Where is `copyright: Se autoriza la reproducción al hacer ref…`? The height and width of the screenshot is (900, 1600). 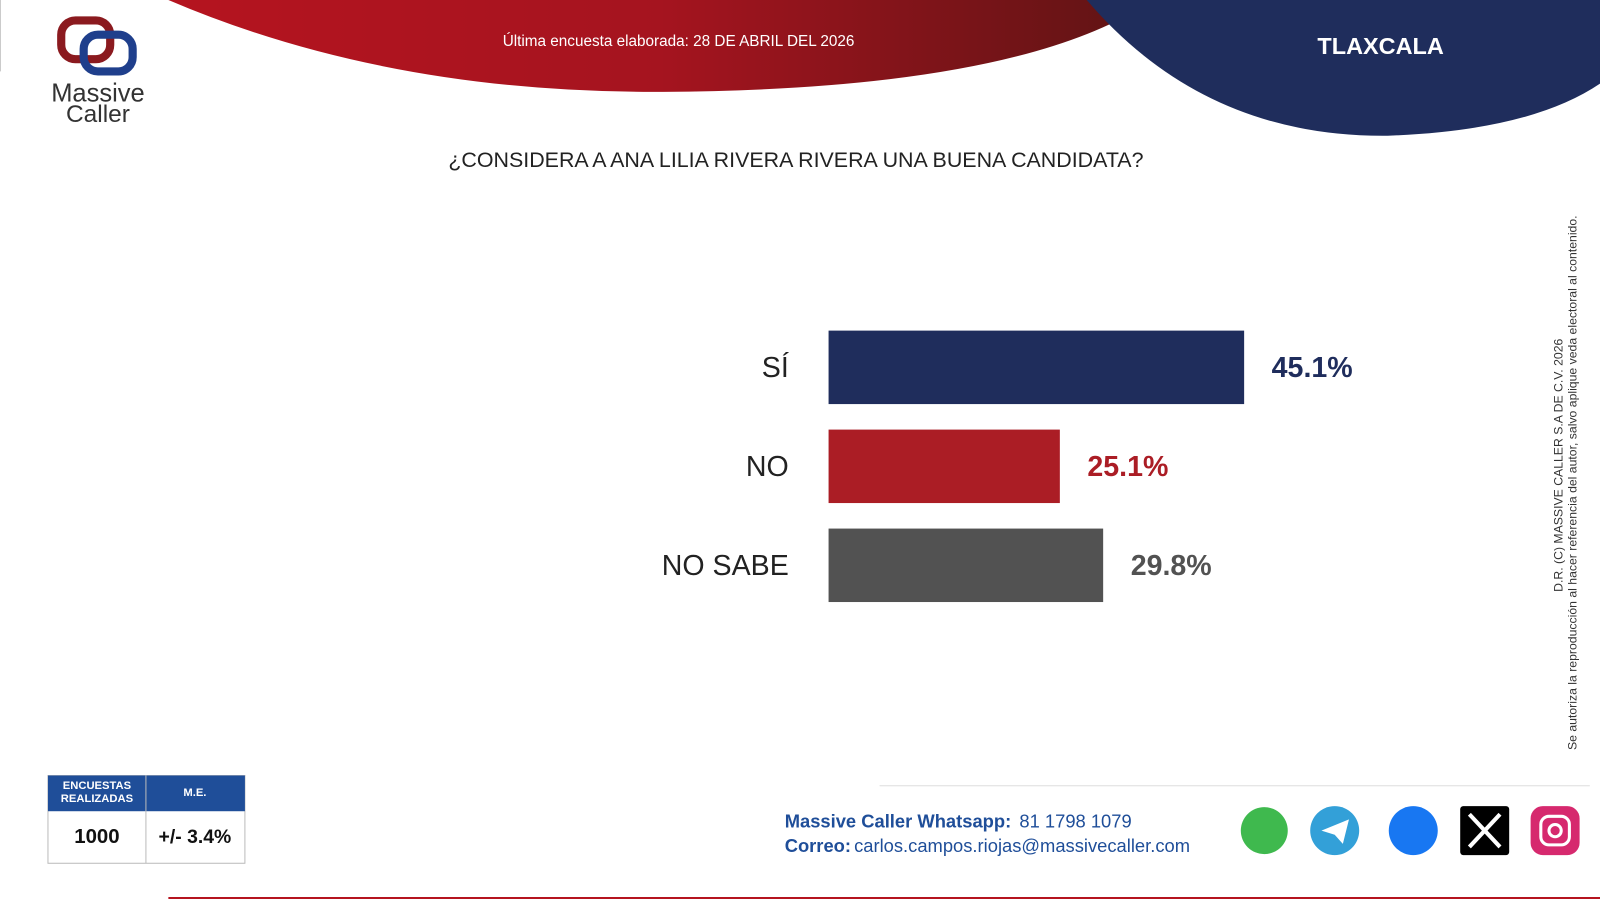 copyright: Se autoriza la reproducción al hacer ref… is located at coordinates (1573, 482).